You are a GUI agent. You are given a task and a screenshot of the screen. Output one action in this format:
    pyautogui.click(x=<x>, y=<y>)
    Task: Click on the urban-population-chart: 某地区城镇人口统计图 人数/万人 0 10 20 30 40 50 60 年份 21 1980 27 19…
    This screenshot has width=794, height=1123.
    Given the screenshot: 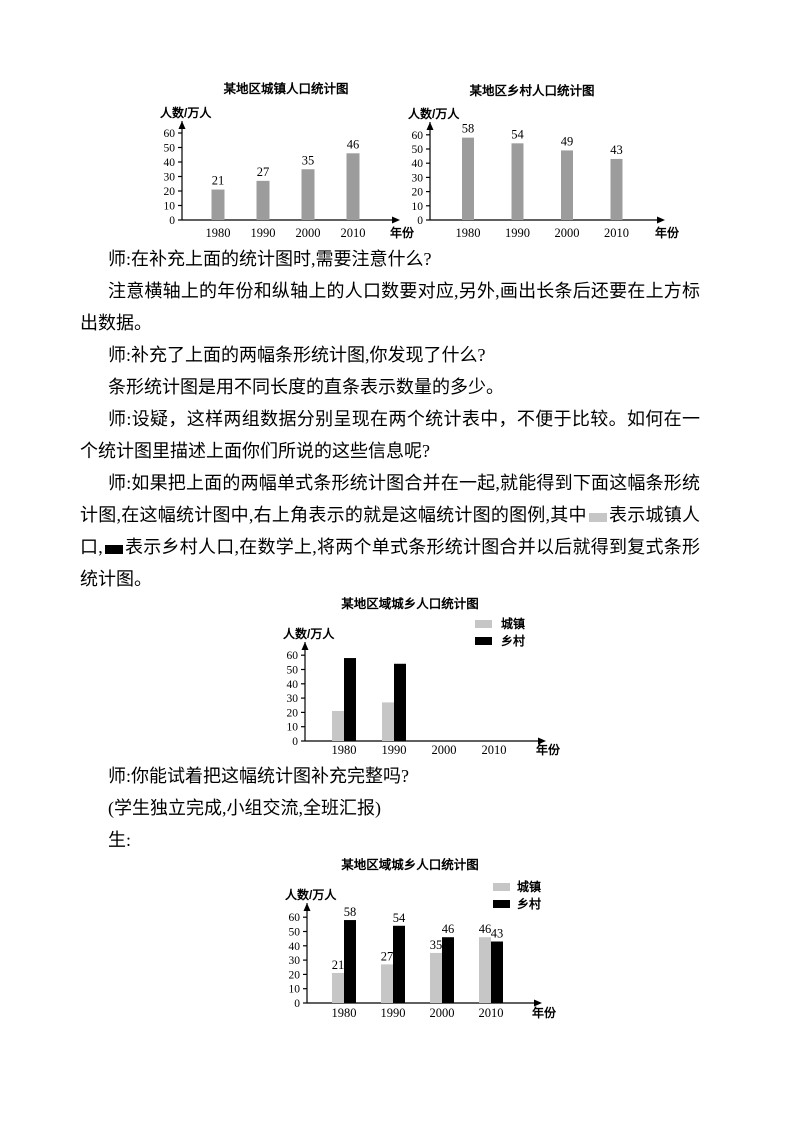 What is the action you would take?
    pyautogui.click(x=265, y=161)
    